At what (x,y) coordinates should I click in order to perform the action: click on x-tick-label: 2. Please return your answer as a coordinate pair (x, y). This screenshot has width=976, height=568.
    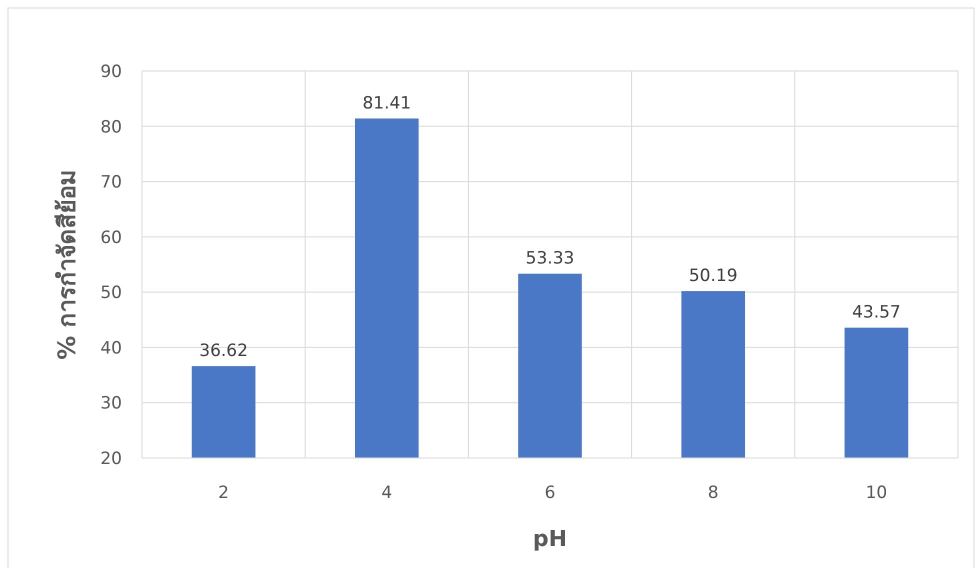
    Looking at the image, I should click on (224, 493).